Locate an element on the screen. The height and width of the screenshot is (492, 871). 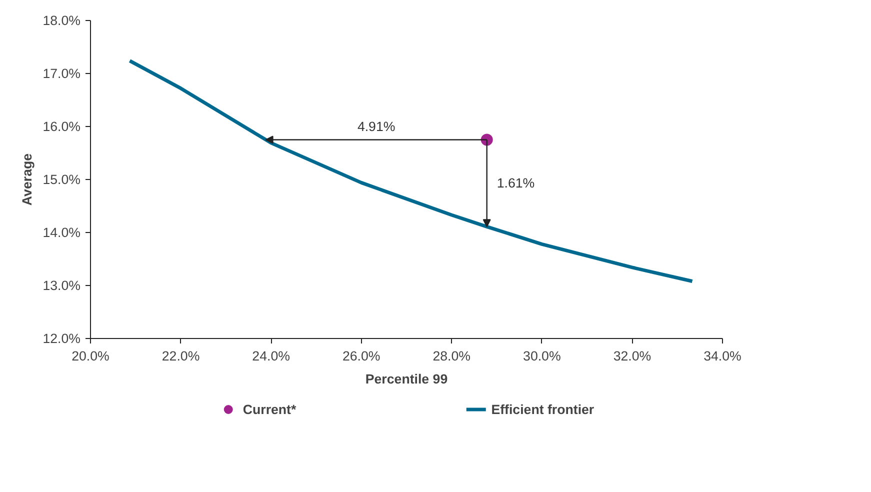
x-tick-label: 28.0% is located at coordinates (451, 356).